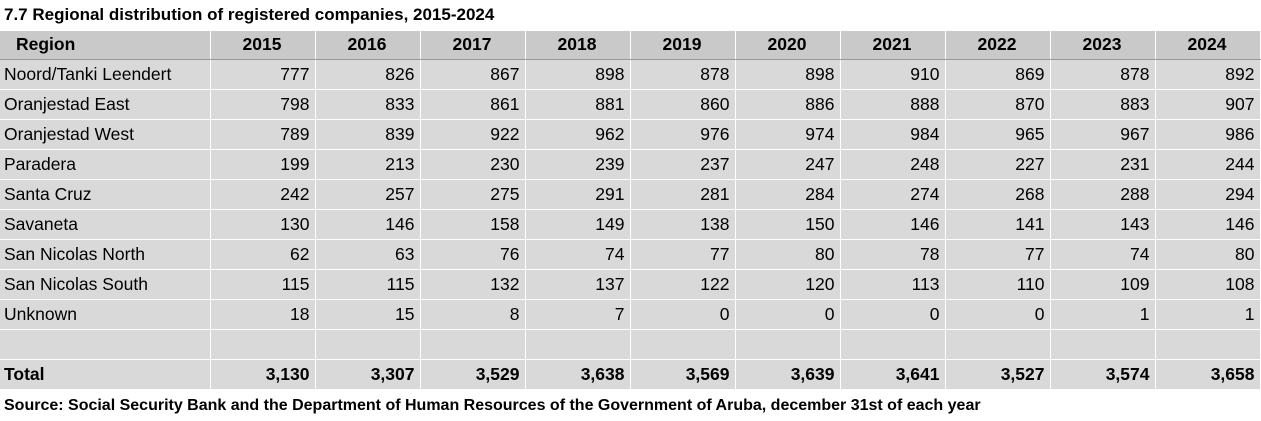 The width and height of the screenshot is (1261, 421). Describe the element at coordinates (368, 74) in the screenshot. I see `value-cell: 826` at that location.